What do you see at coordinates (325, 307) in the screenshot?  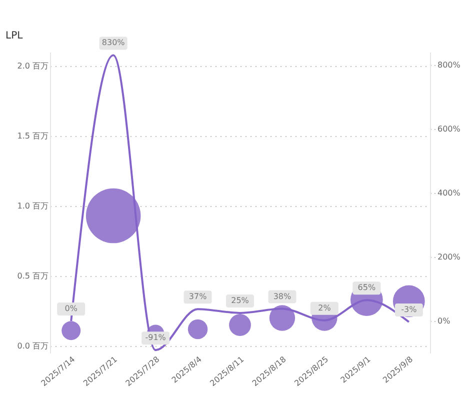 I see `data-label: 2%` at bounding box center [325, 307].